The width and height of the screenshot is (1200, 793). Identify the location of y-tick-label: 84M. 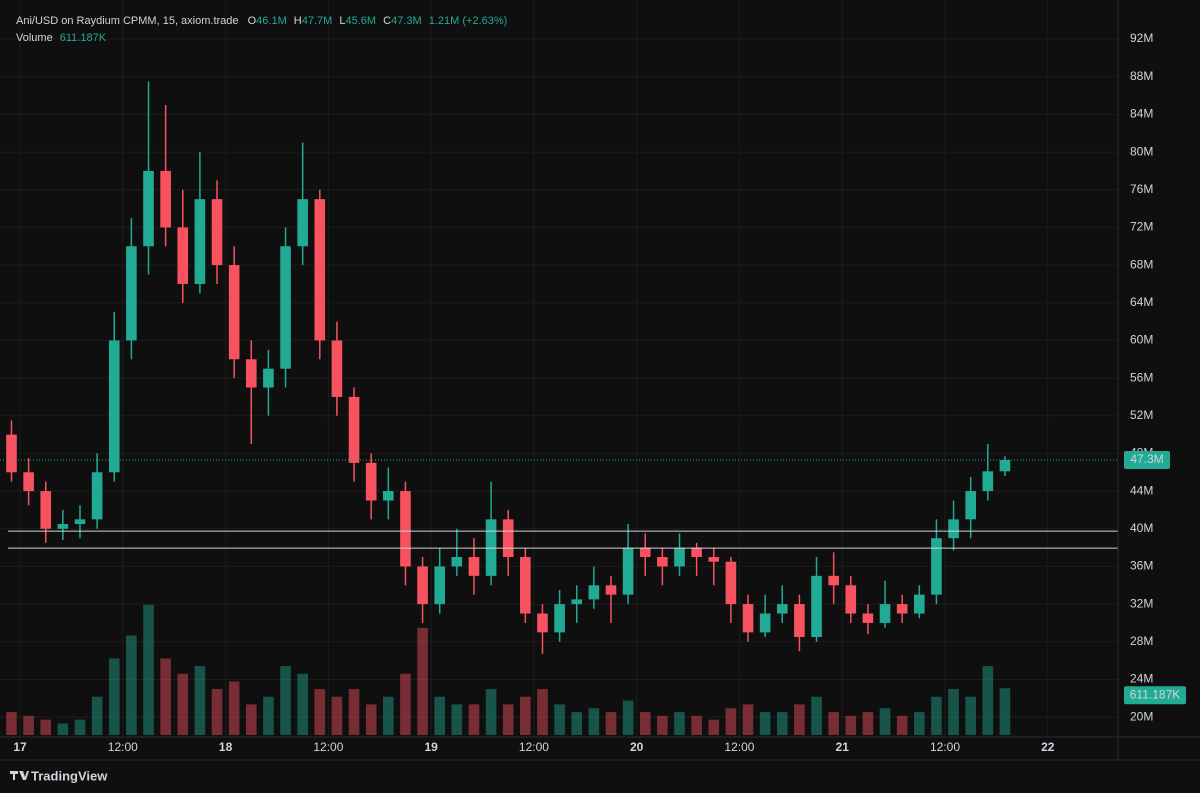
(1141, 114).